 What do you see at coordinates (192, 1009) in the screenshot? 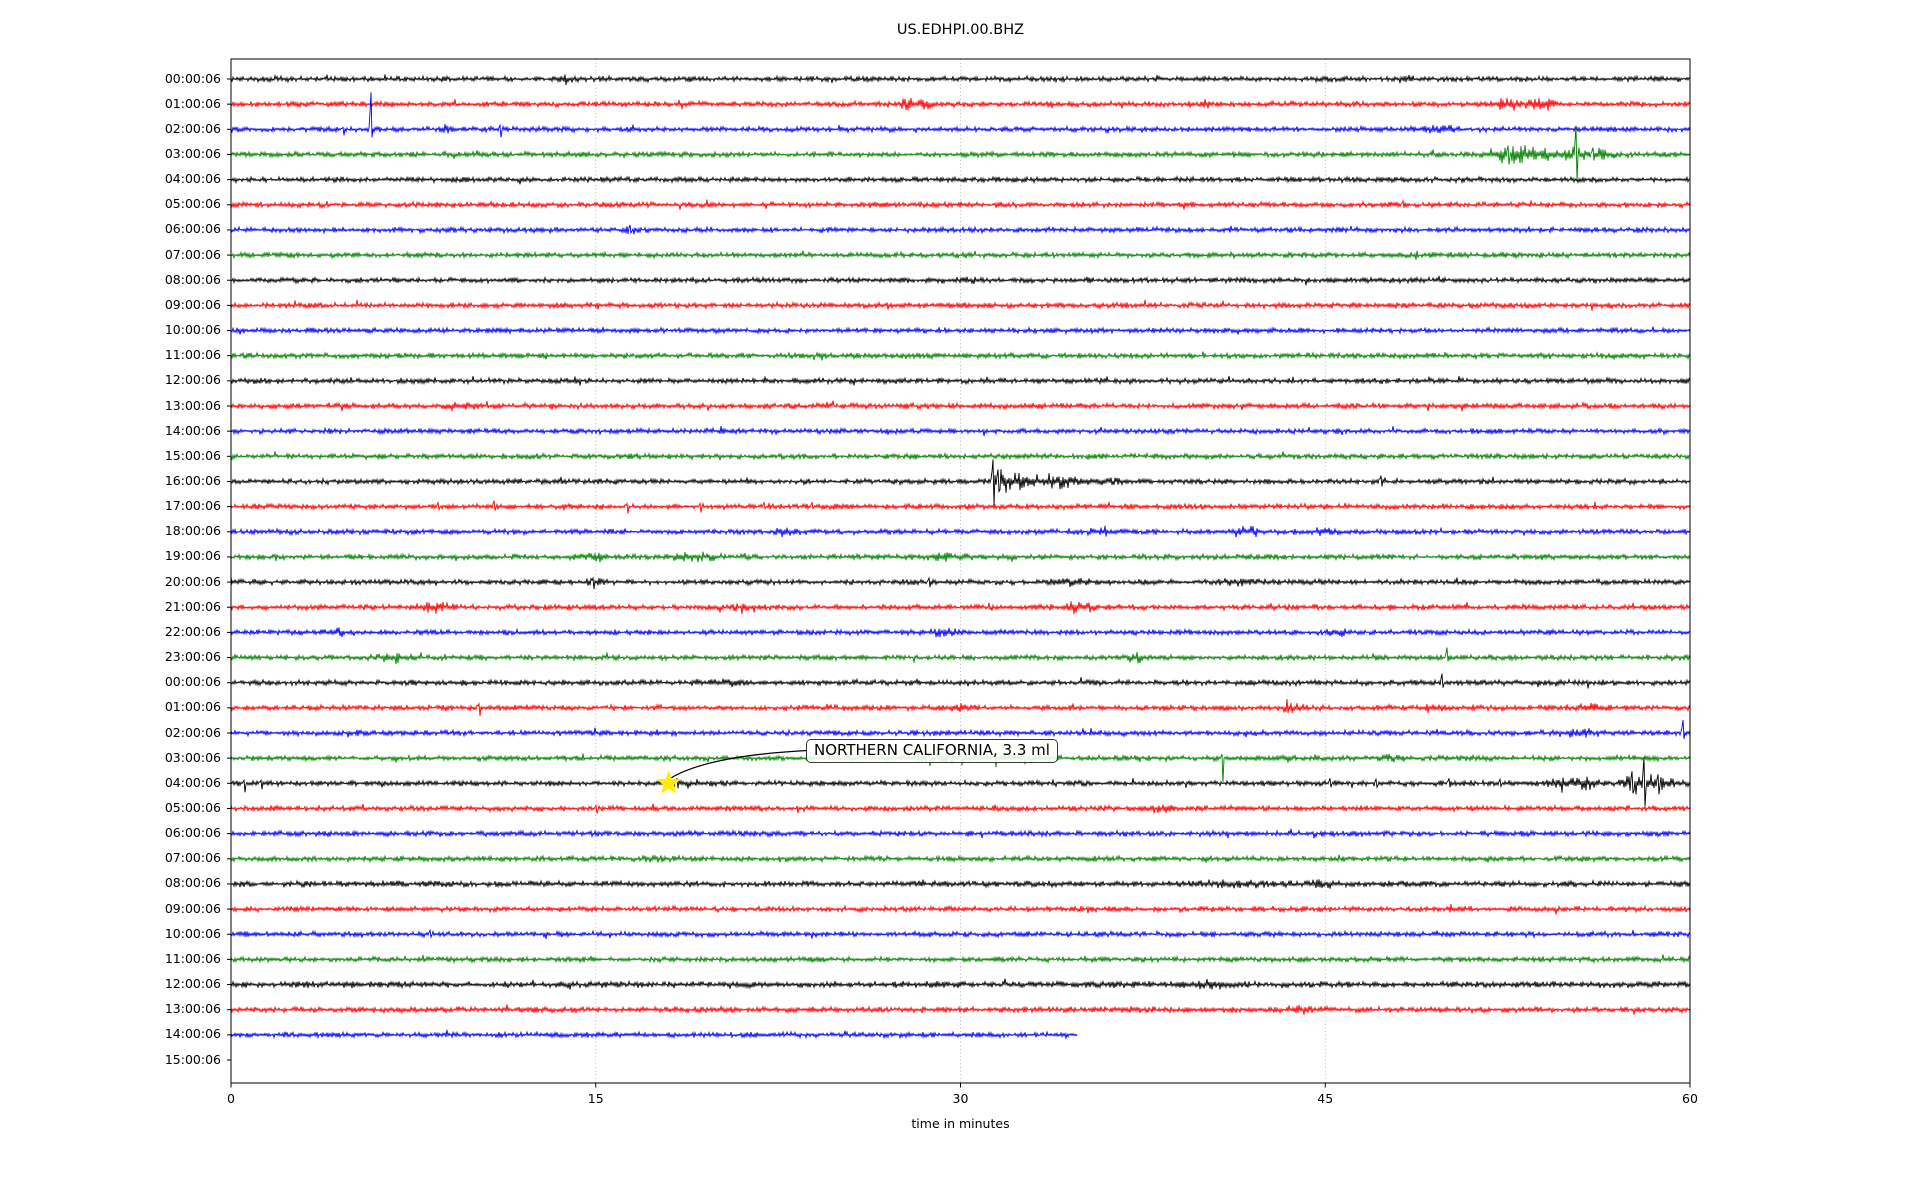
I see `row-label-37: 13:00:06` at bounding box center [192, 1009].